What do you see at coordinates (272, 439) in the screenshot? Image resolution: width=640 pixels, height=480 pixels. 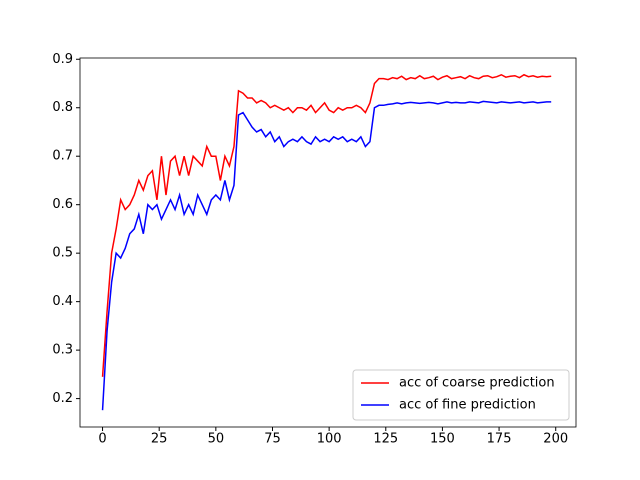 I see `x-tick-label: 75` at bounding box center [272, 439].